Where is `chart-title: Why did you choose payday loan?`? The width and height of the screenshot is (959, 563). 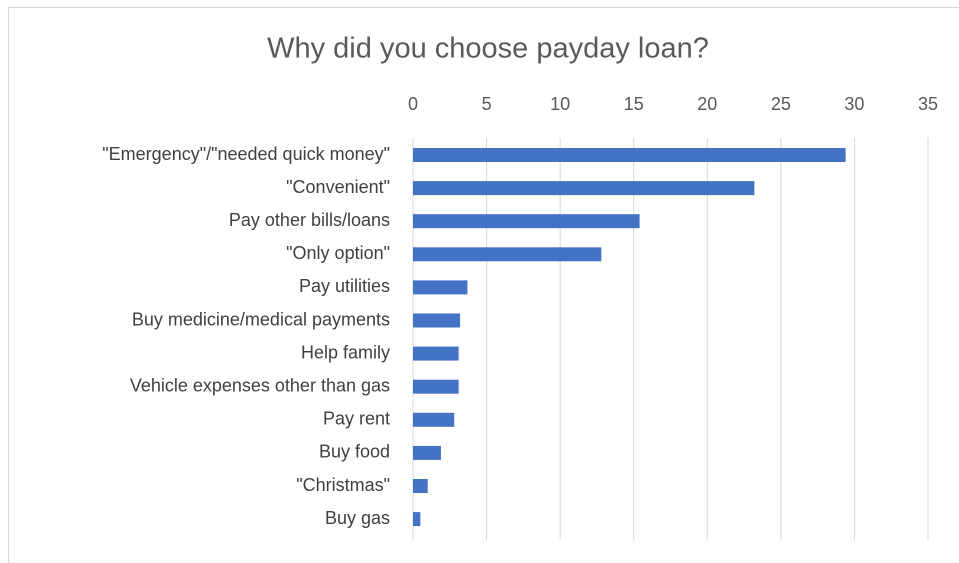
chart-title: Why did you choose payday loan? is located at coordinates (488, 49).